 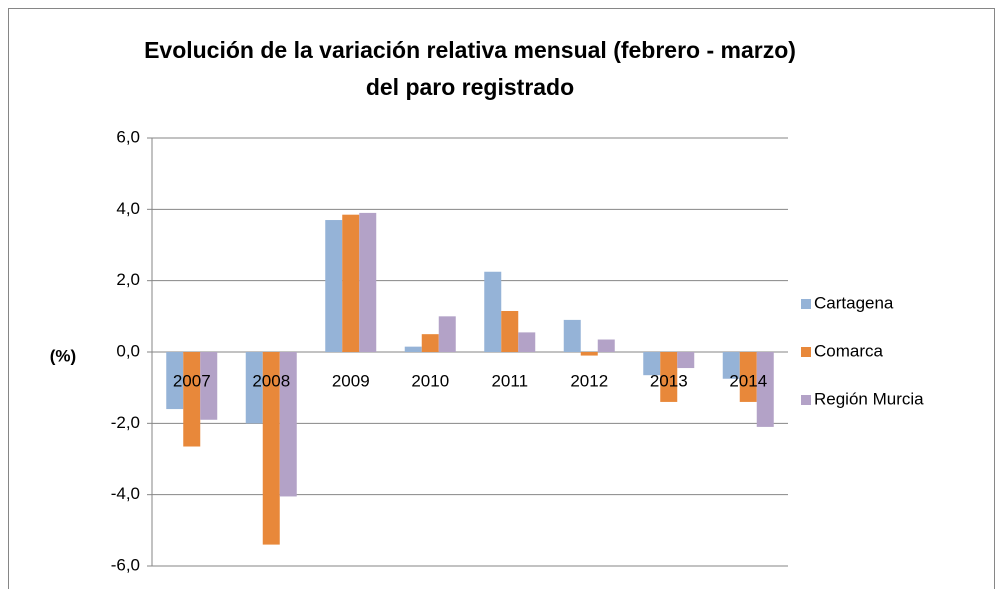 What do you see at coordinates (470, 87) in the screenshot?
I see `chart-title: del paro registrado` at bounding box center [470, 87].